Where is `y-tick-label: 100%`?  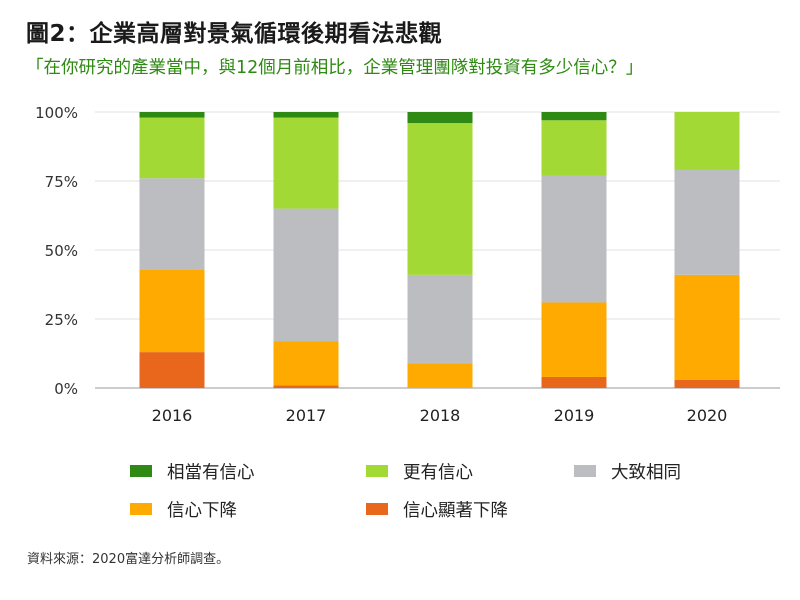
y-tick-label: 100% is located at coordinates (56, 113).